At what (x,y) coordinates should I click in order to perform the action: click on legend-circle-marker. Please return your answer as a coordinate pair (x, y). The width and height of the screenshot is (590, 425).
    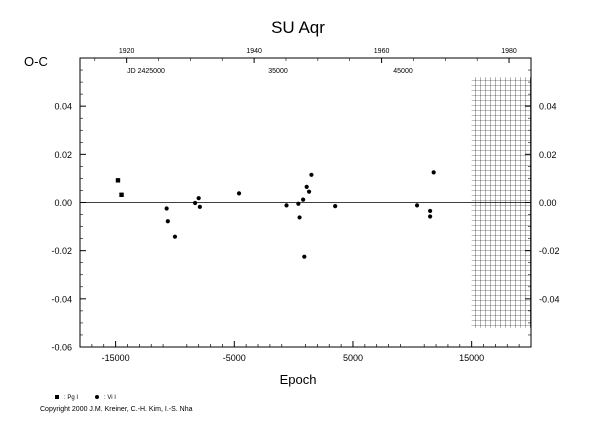
    Looking at the image, I should click on (97, 397).